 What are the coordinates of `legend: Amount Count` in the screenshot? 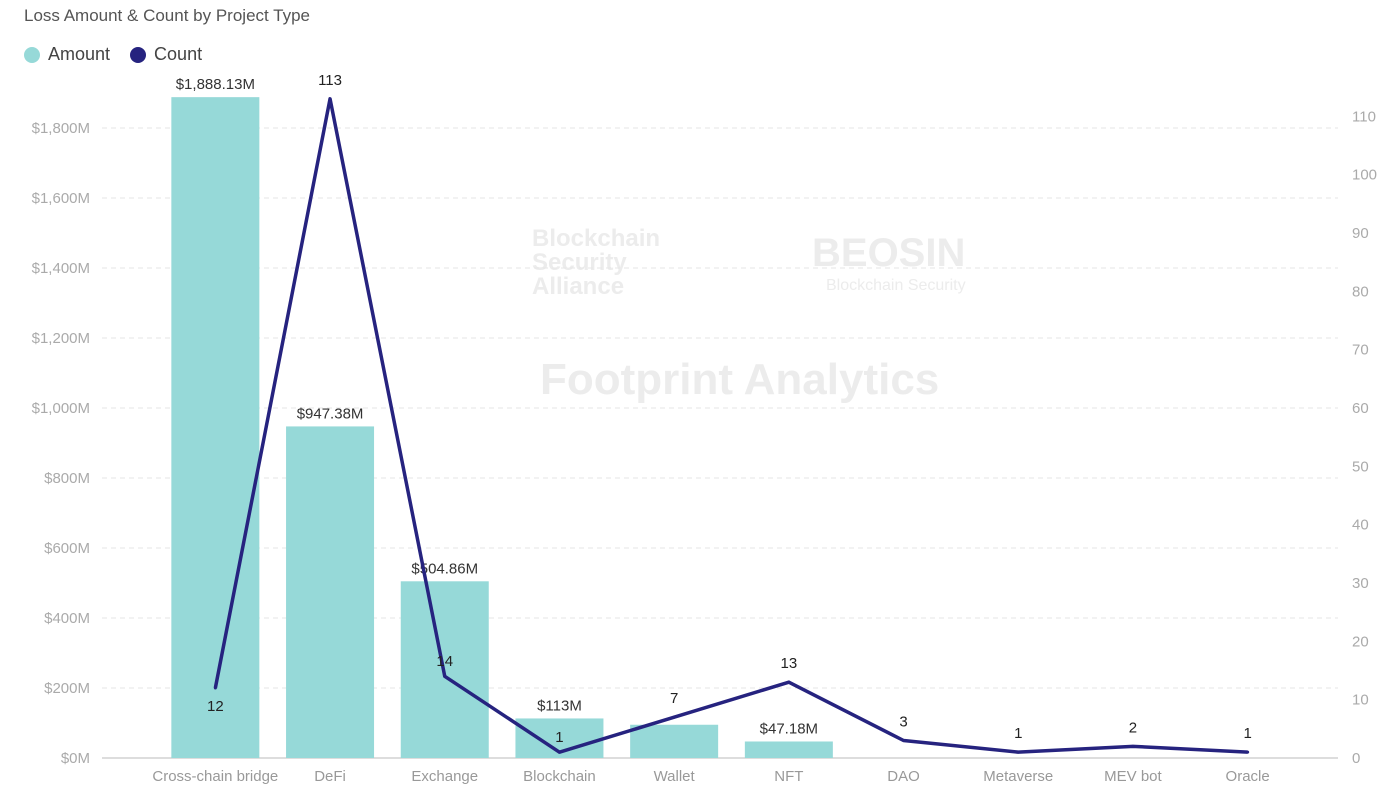 It's located at (113, 54).